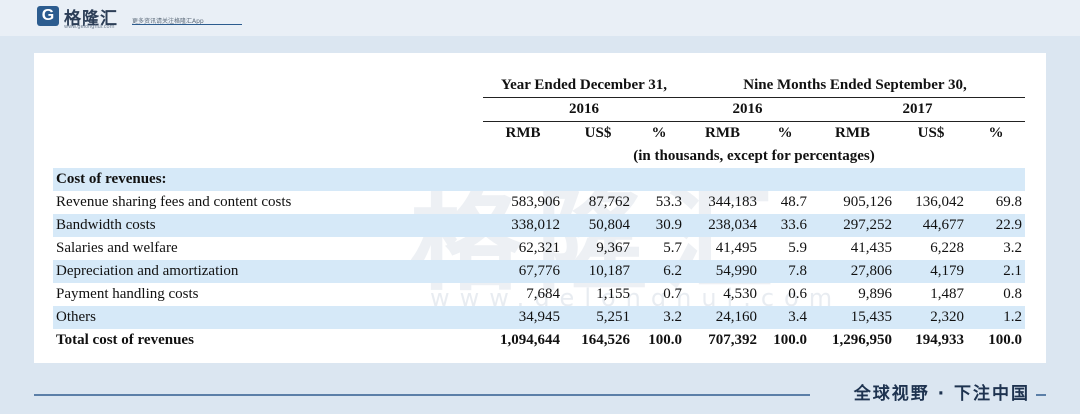 The width and height of the screenshot is (1080, 414). Describe the element at coordinates (613, 294) in the screenshot. I see `table-cell: 1,155` at that location.